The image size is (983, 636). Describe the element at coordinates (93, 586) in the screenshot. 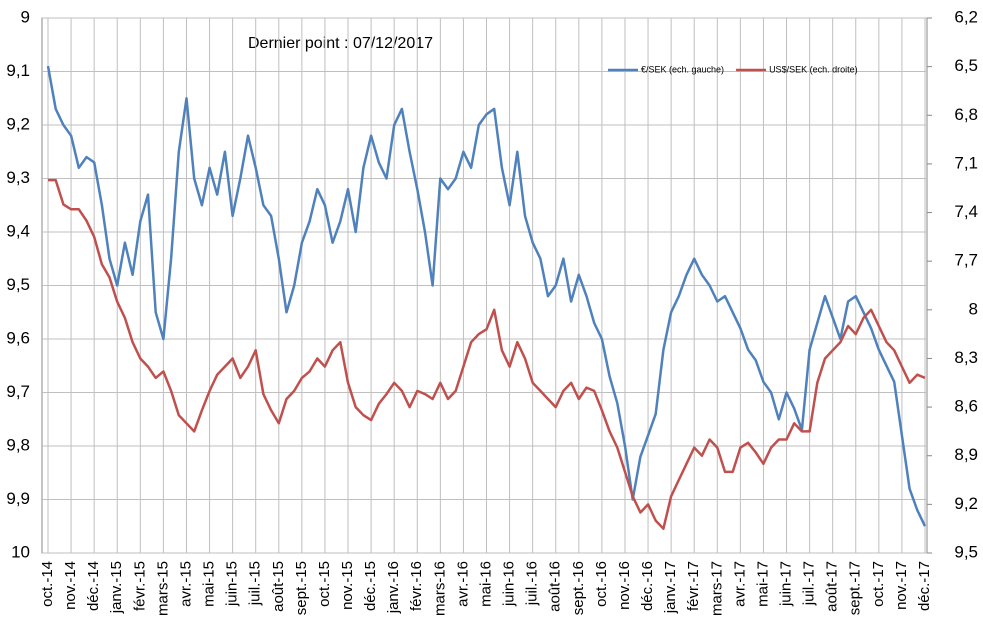

I see `x-tick-label: déc.-14` at that location.